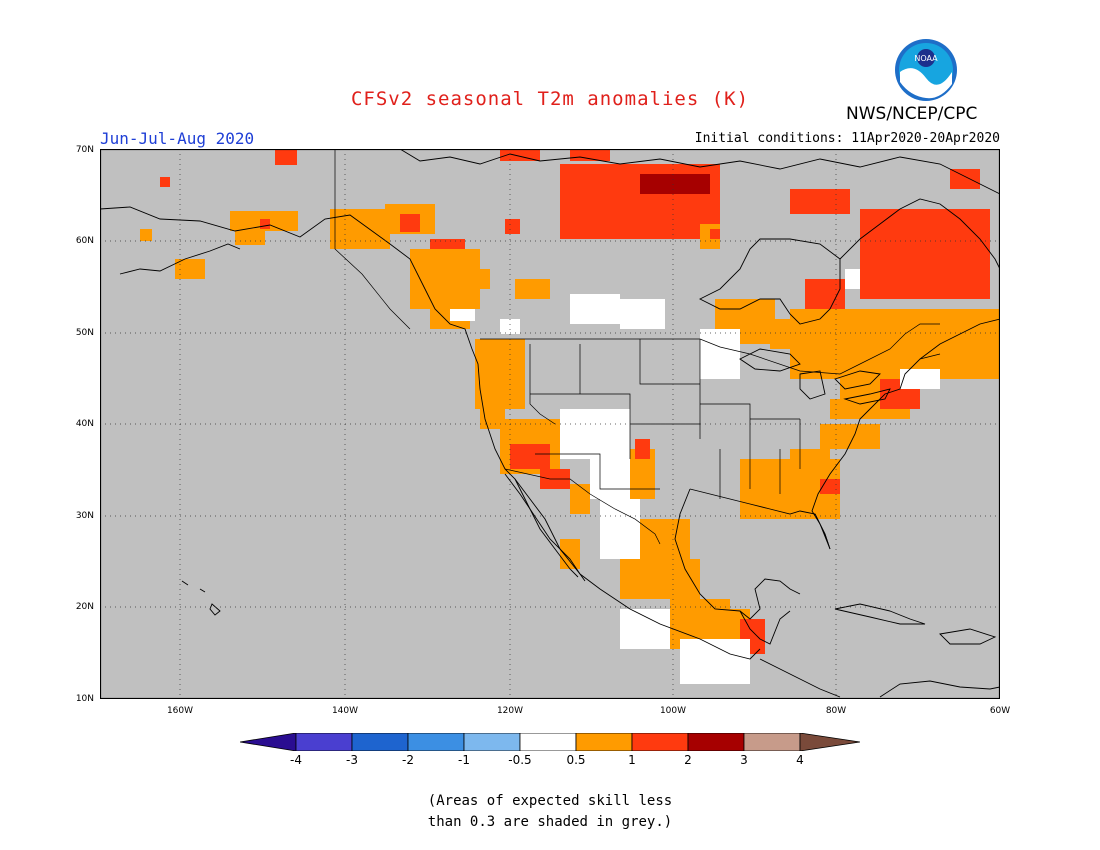 The width and height of the screenshot is (1100, 850). I want to click on lon-label-140w: 140W, so click(345, 711).